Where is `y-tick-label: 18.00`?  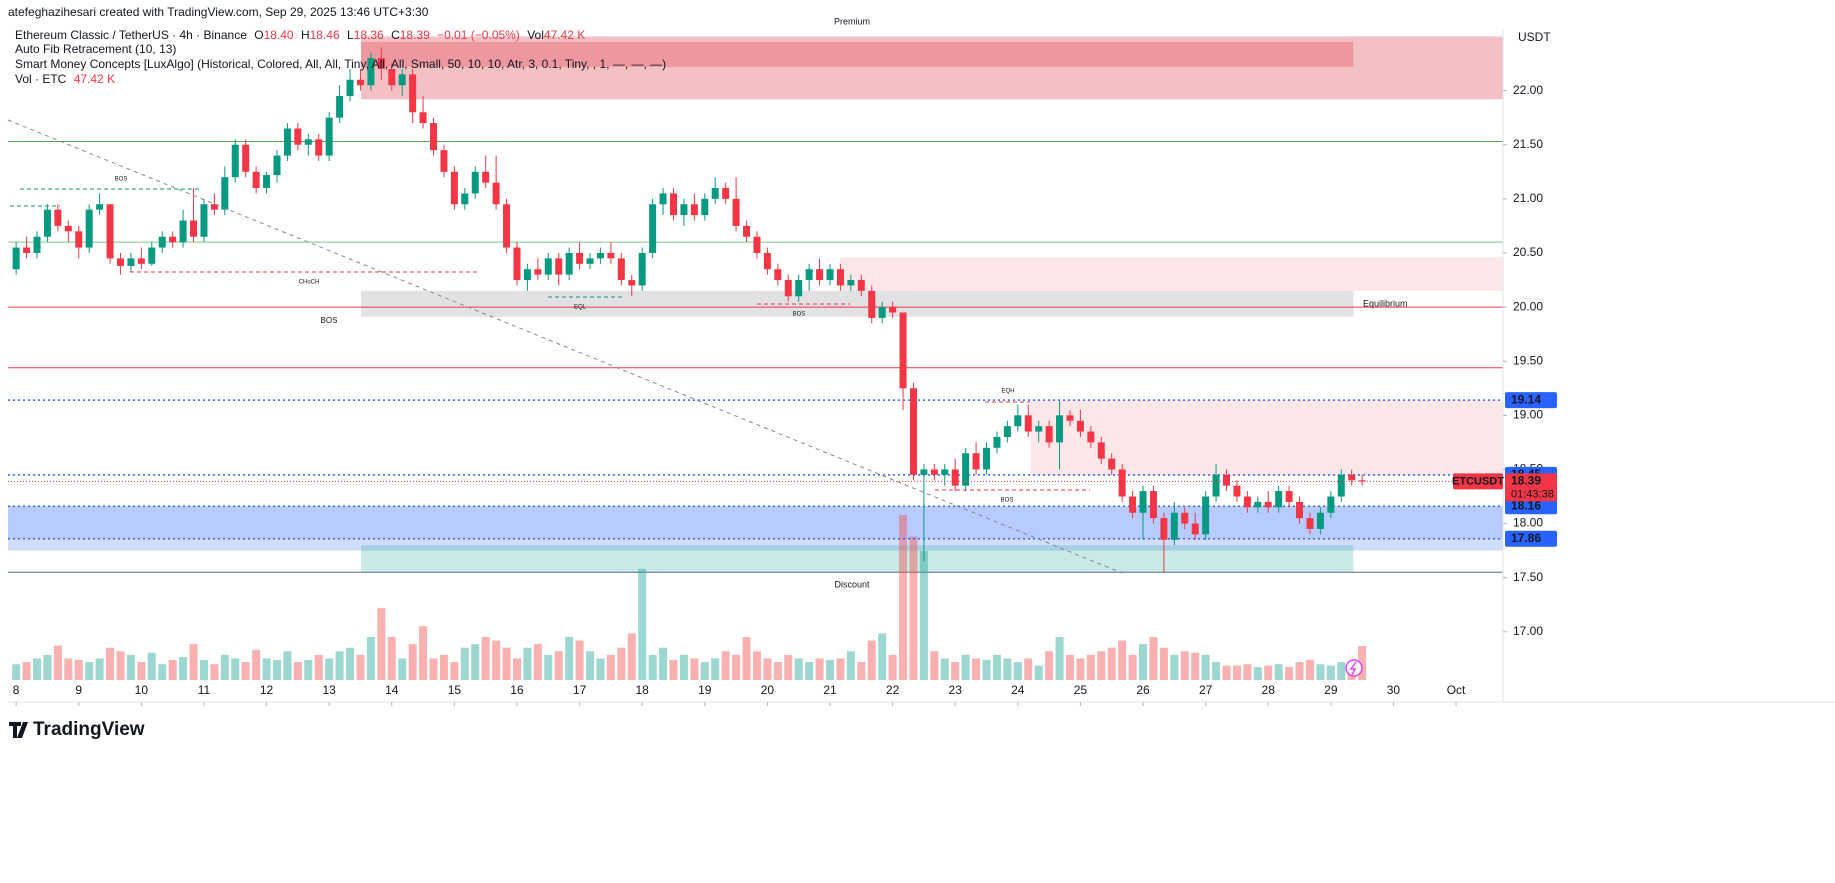 y-tick-label: 18.00 is located at coordinates (1528, 523).